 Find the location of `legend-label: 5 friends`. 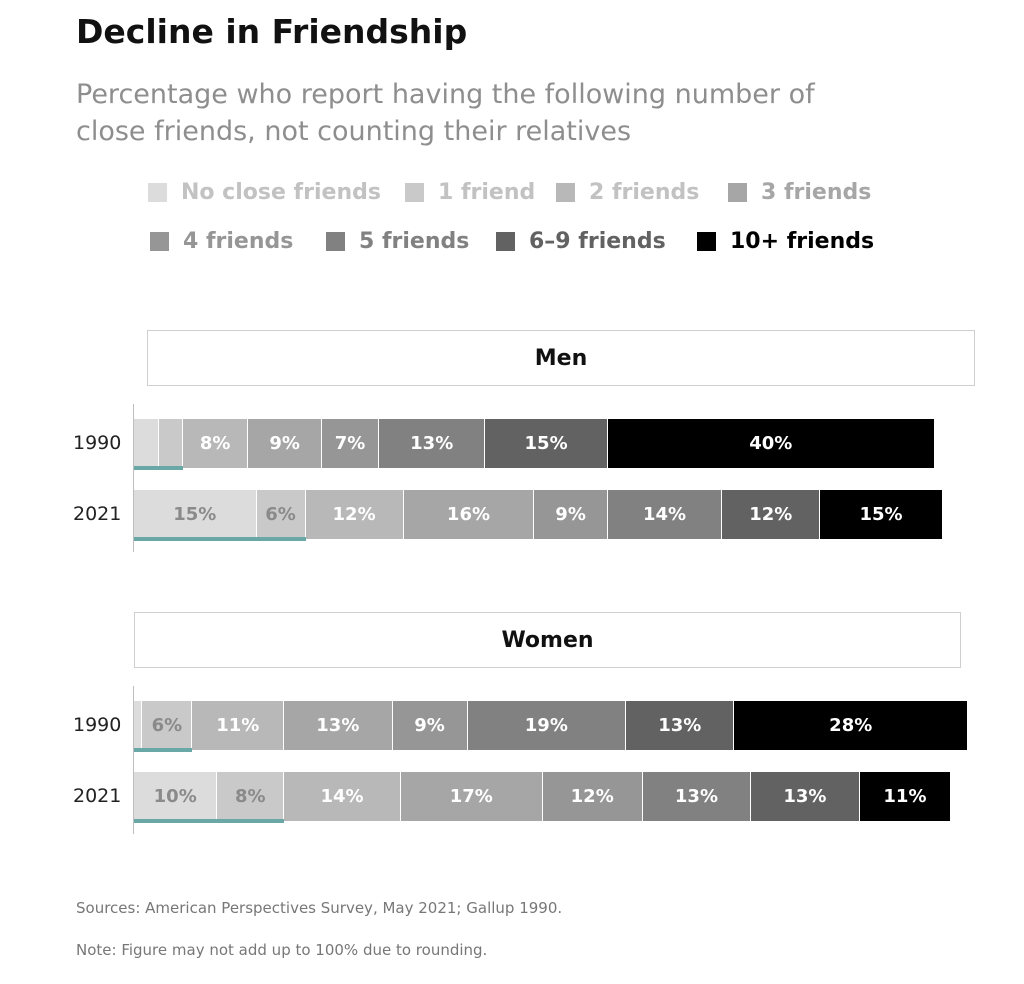

legend-label: 5 friends is located at coordinates (414, 241).